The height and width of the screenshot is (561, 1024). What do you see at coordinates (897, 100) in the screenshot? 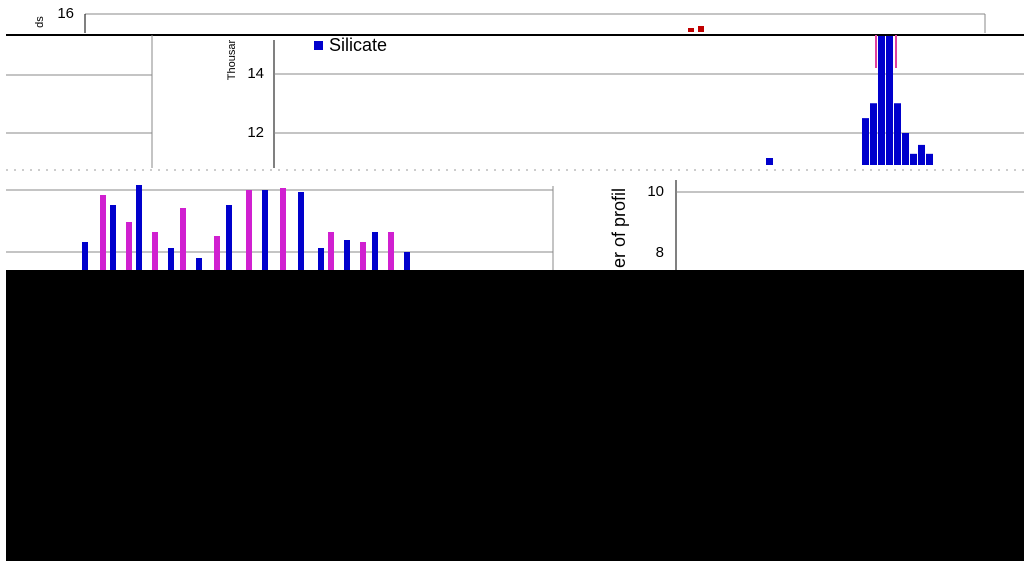
I see `histogram` at bounding box center [897, 100].